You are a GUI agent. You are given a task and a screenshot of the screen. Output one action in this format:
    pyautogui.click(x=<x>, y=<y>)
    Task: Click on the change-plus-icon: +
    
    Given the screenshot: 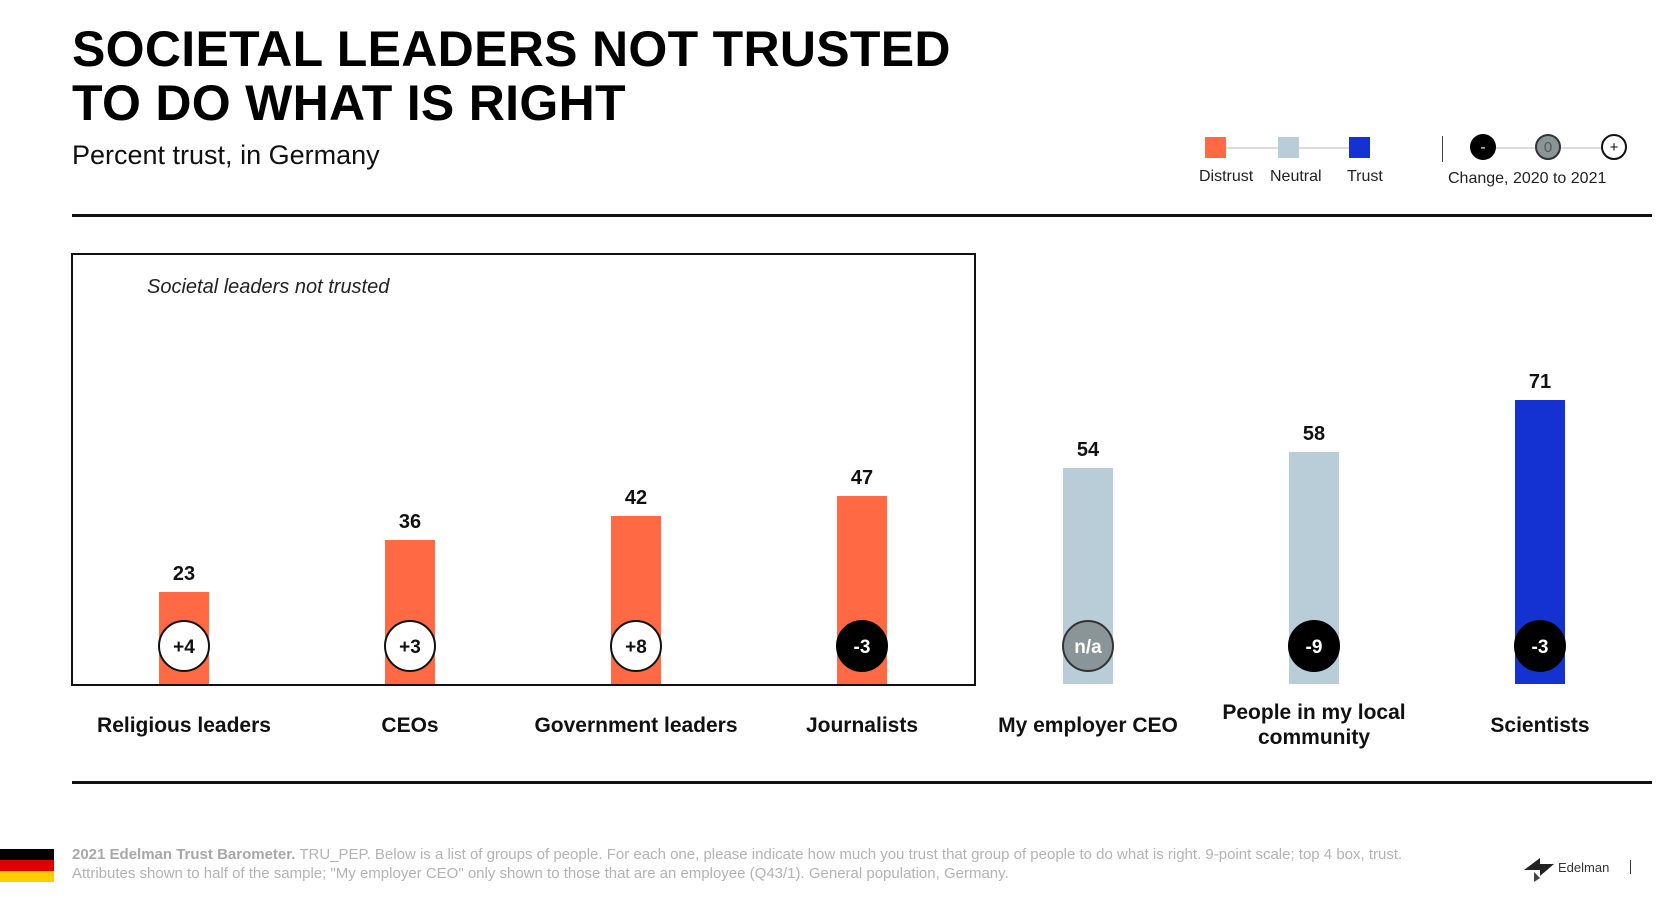 What is the action you would take?
    pyautogui.click(x=1614, y=147)
    